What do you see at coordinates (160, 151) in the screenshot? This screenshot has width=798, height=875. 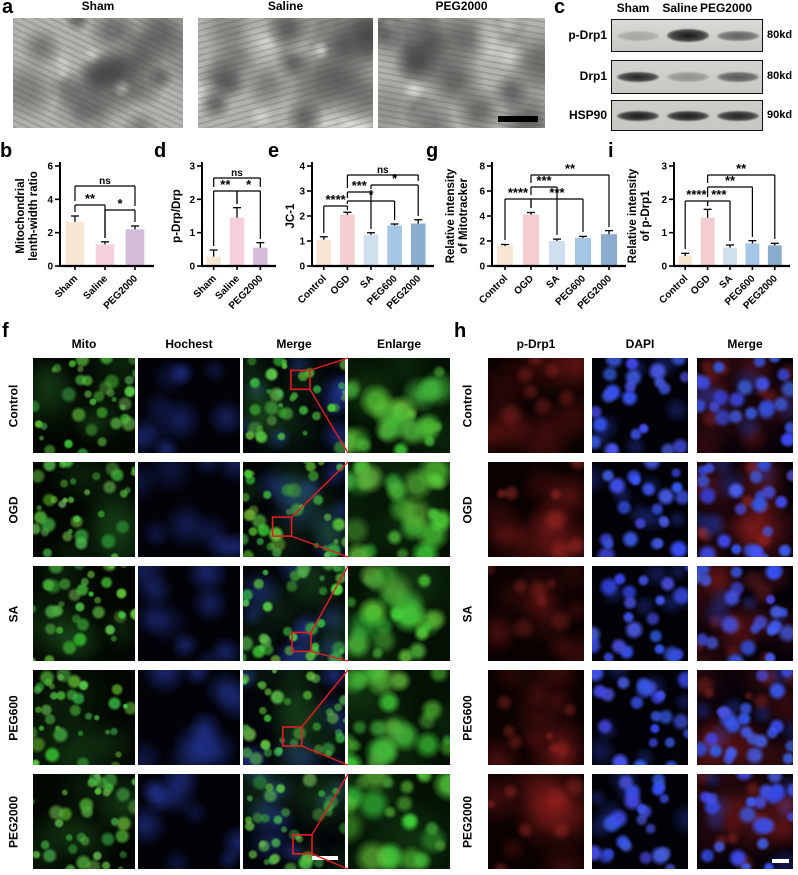 I see `panel-label-d: d` at bounding box center [160, 151].